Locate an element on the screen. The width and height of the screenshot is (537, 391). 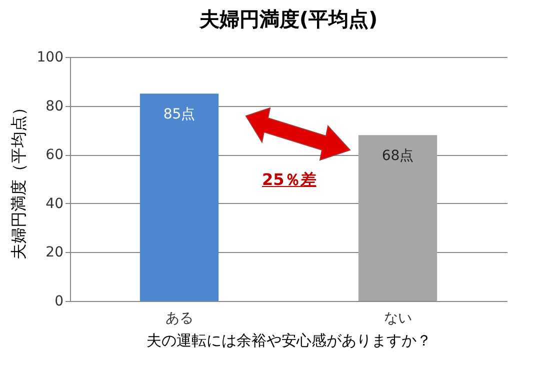
data-label: 68点 is located at coordinates (398, 156).